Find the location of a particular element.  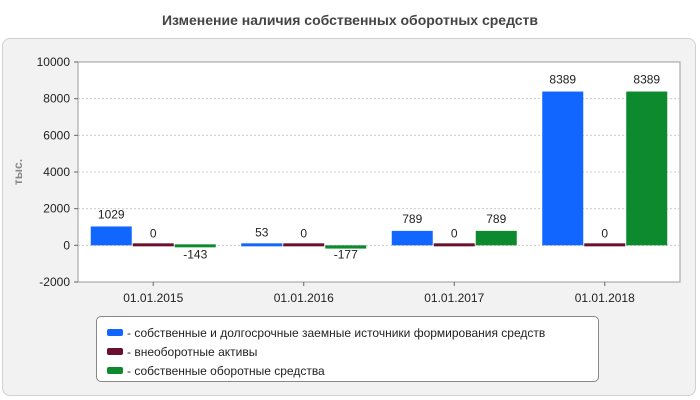

legend-item: - внеоборотные активы is located at coordinates (347, 351).